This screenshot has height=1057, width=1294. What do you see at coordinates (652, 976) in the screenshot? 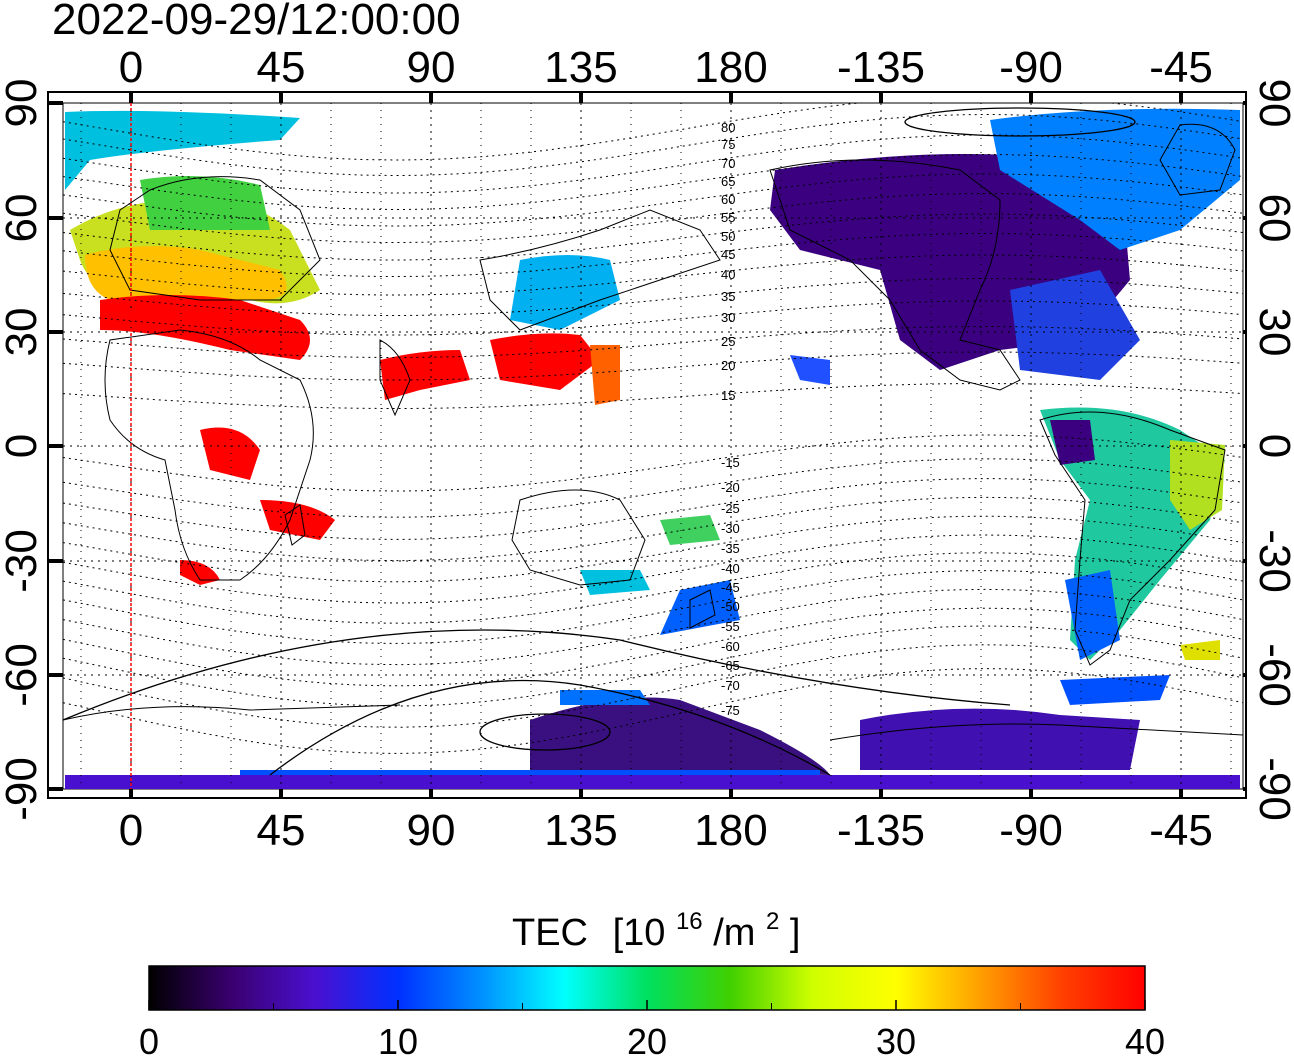
I see `colorbar: TEC [10 16 /m 2 ] 0 10 20 30 40` at bounding box center [652, 976].